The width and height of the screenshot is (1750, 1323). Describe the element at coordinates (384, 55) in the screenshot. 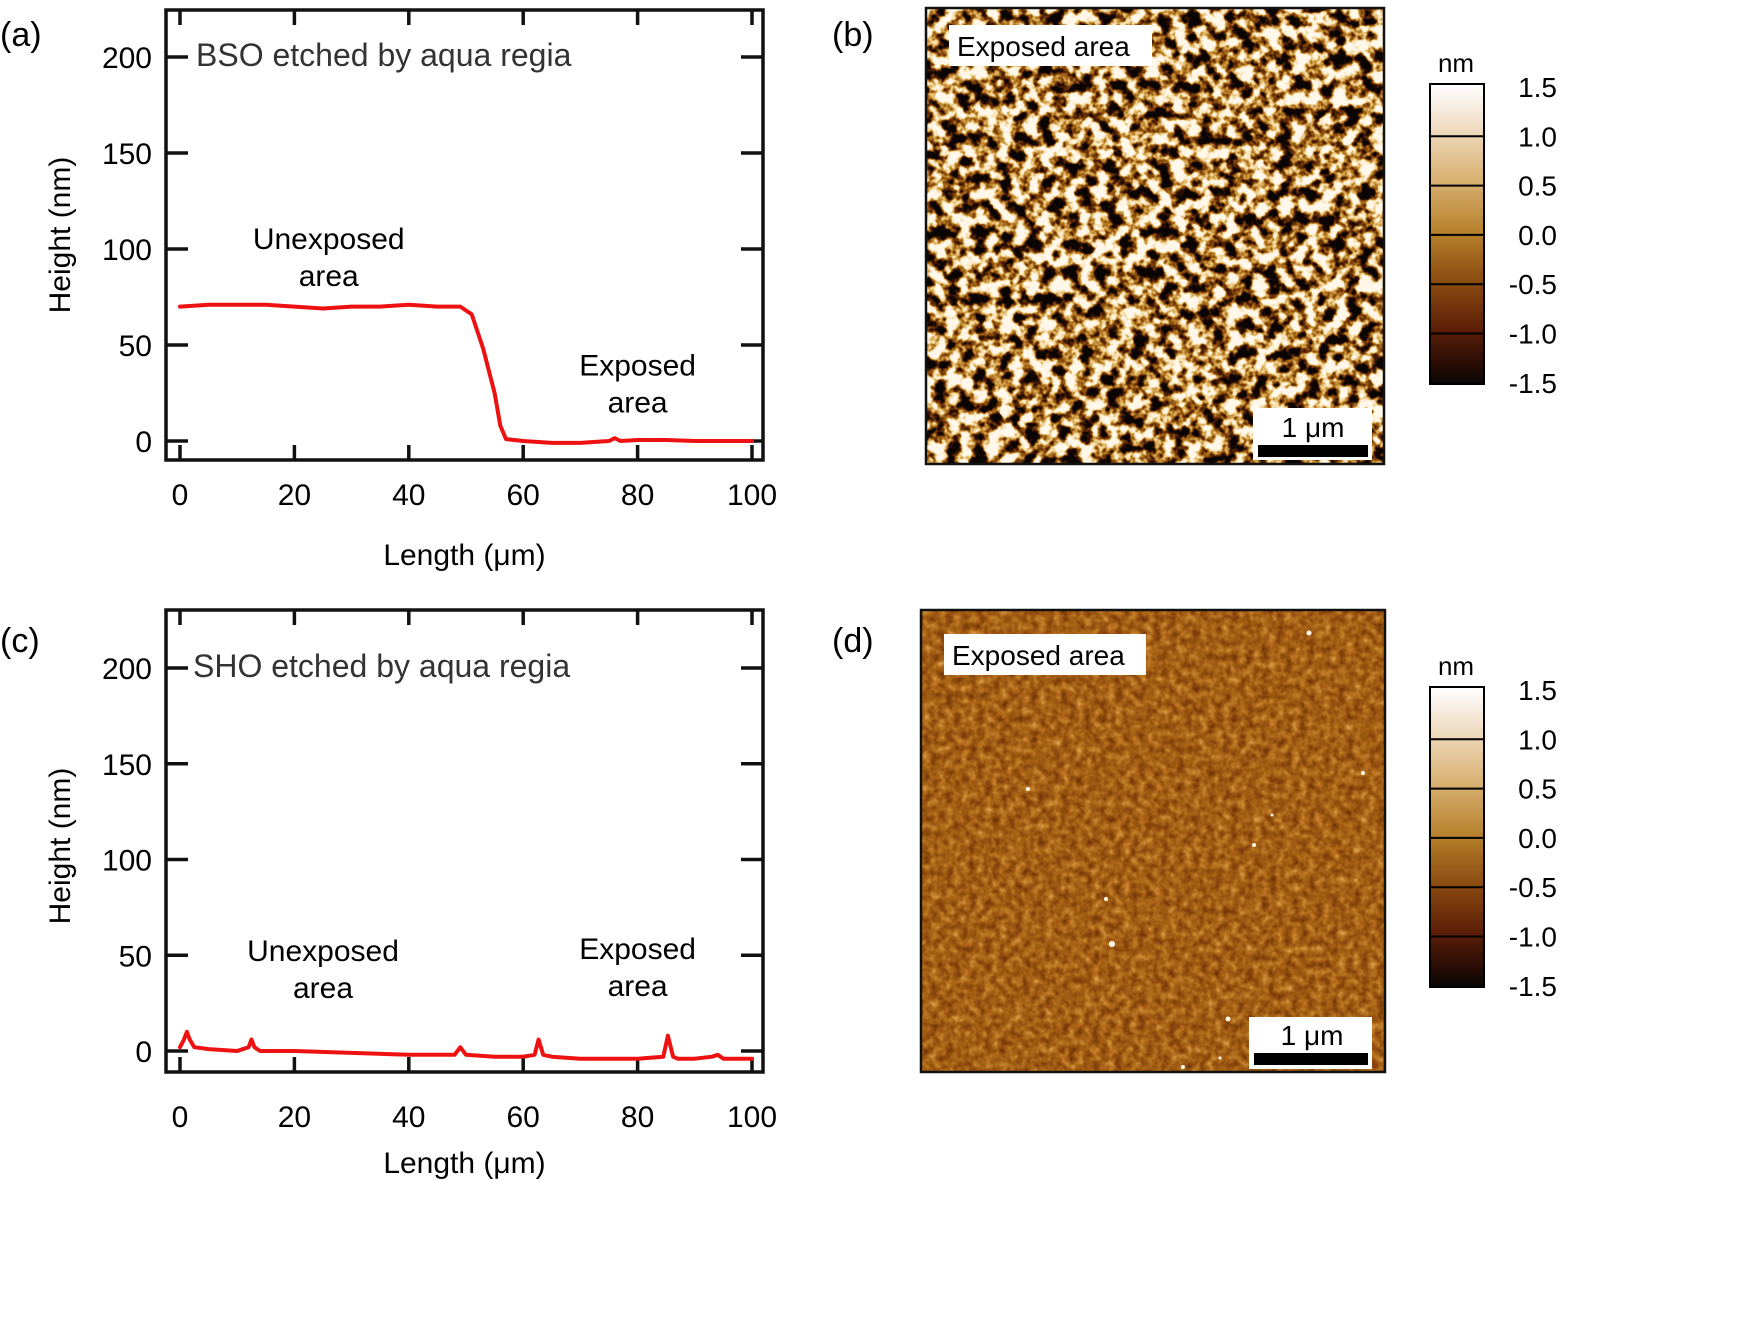

I see `panel-a-title: BSO etched by aqua regia` at that location.